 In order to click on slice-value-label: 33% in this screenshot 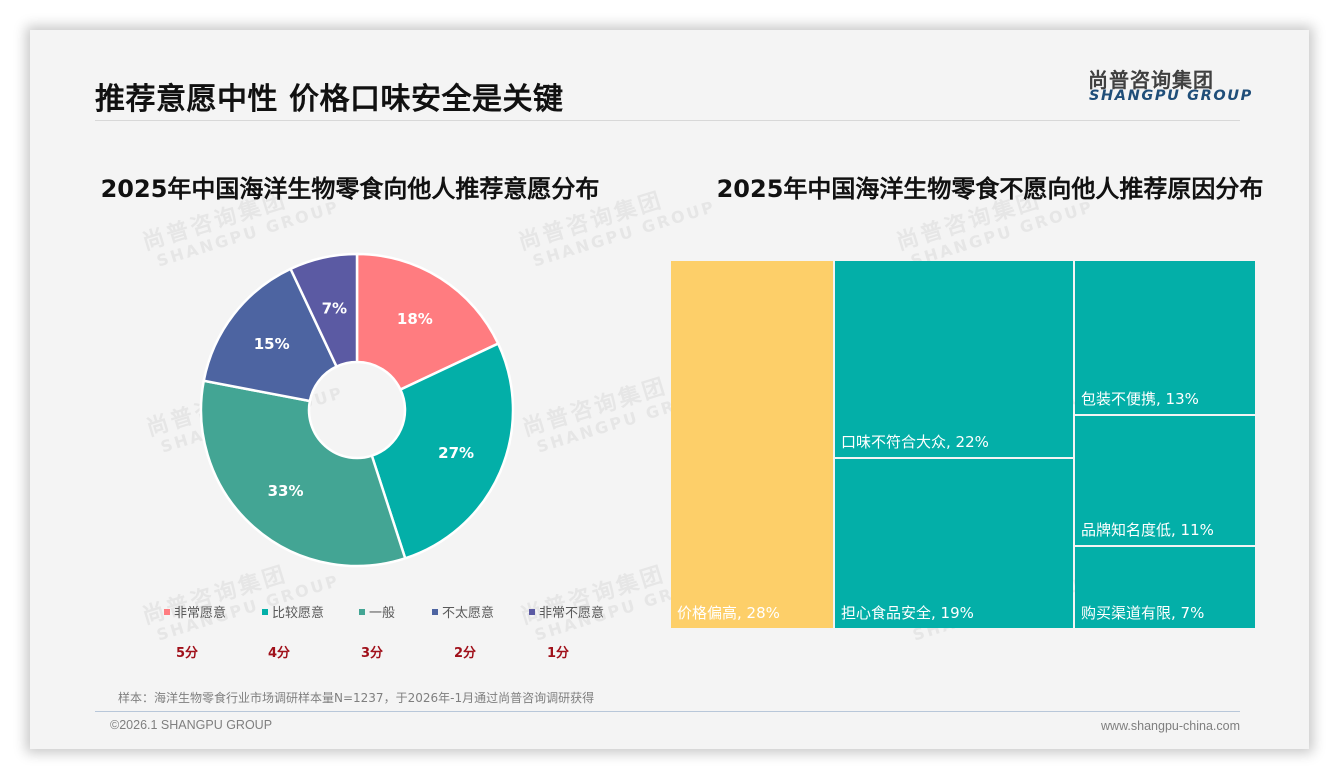, I will do `click(286, 491)`.